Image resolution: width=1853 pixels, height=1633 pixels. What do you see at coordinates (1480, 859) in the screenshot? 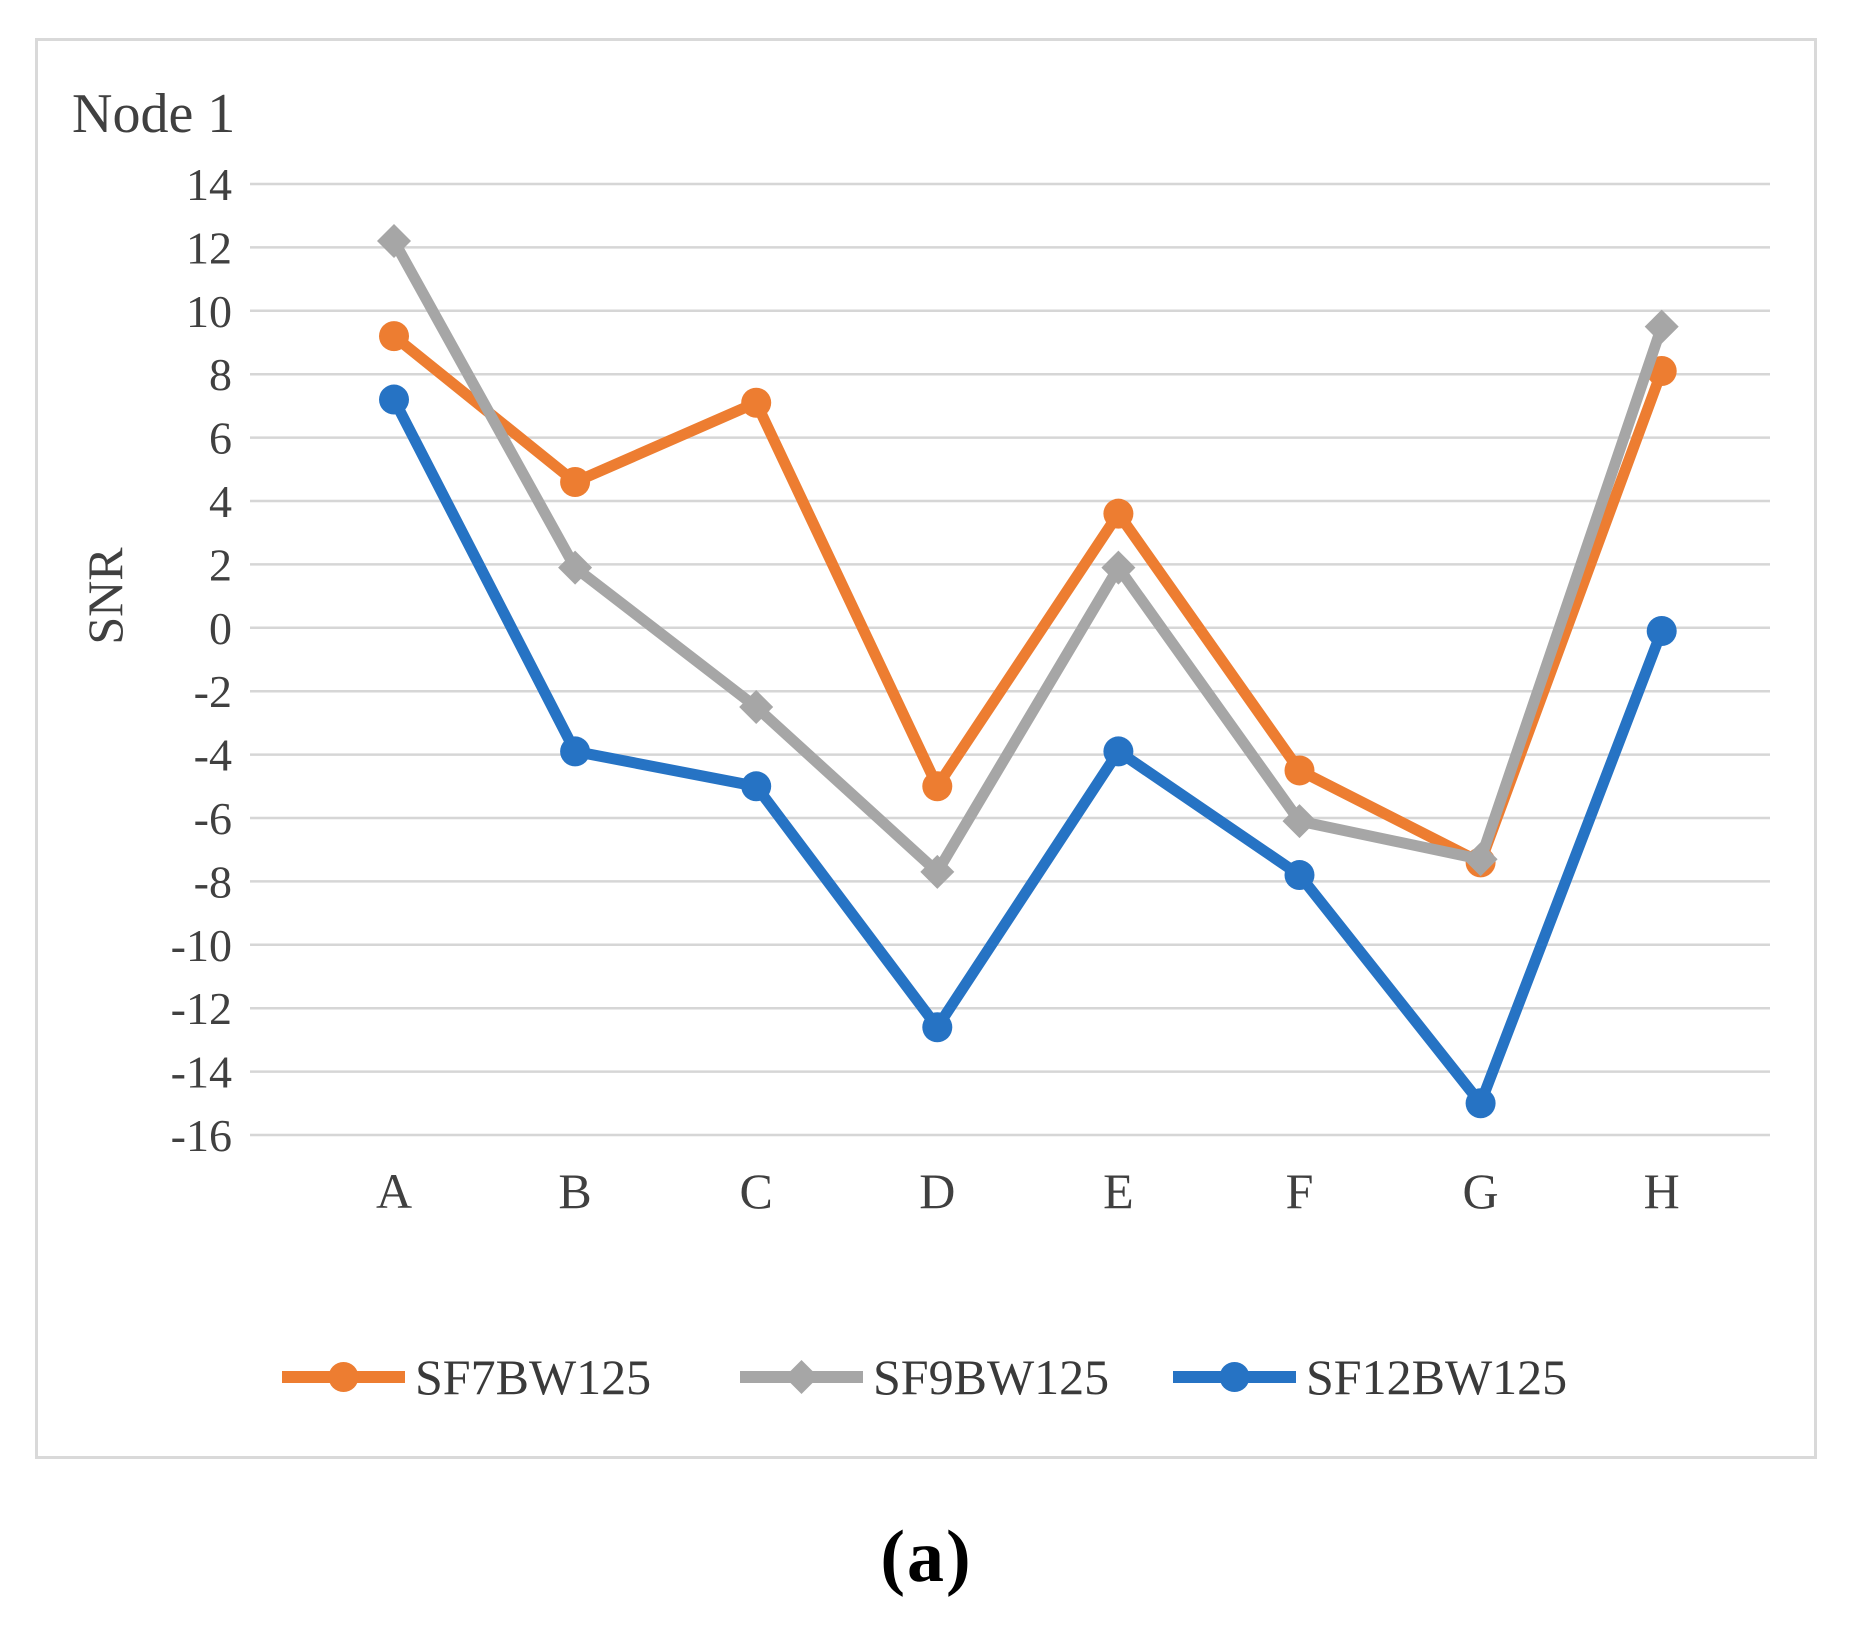
I see `data-point-SF9BW125-G` at bounding box center [1480, 859].